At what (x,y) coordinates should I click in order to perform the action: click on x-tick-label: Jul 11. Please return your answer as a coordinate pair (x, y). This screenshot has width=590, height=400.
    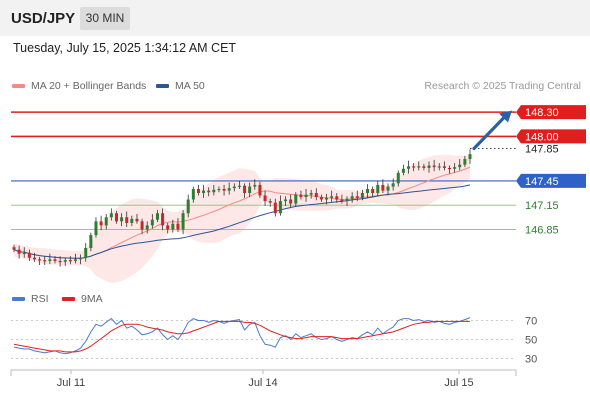
    Looking at the image, I should click on (71, 383).